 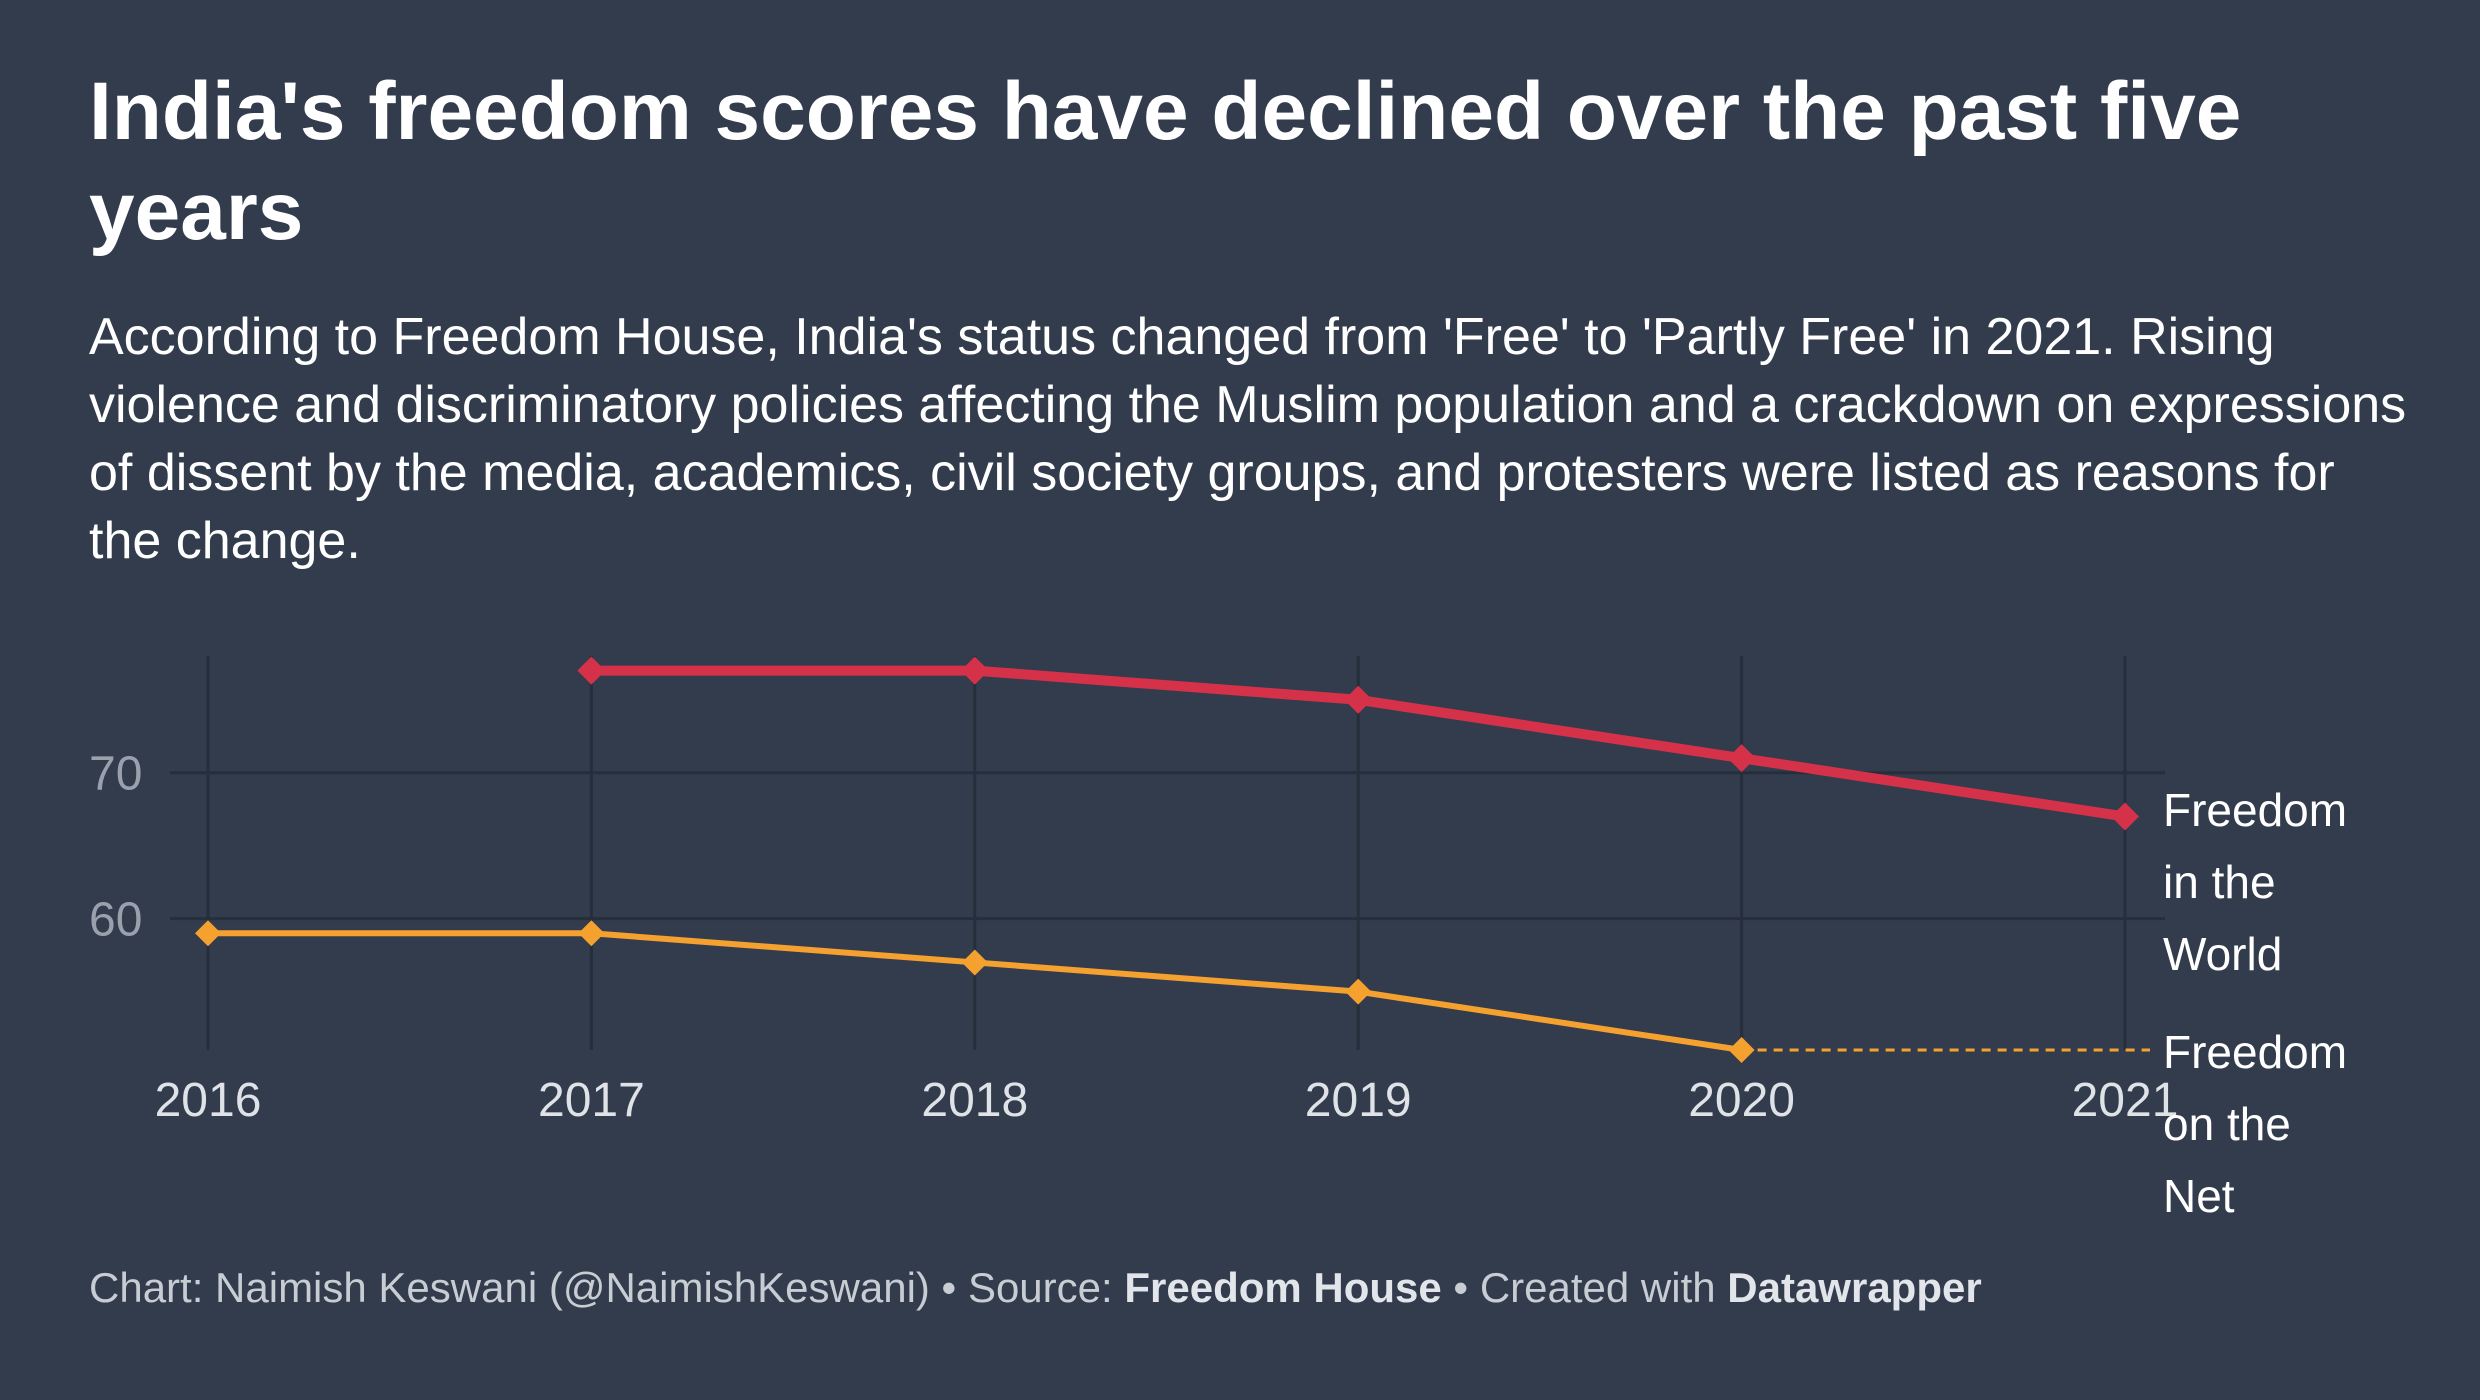 I want to click on x-tick-label: 2019, so click(x=1358, y=1100).